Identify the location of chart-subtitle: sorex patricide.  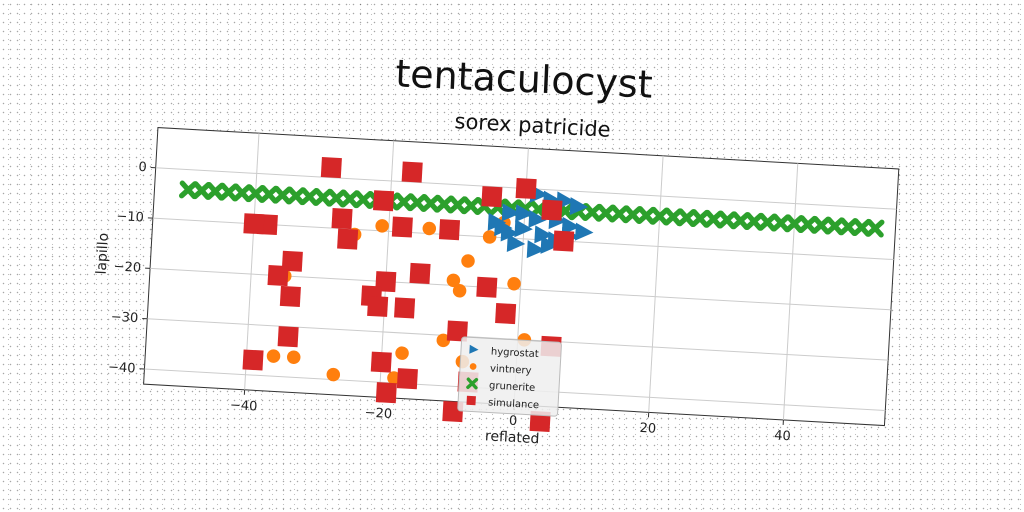
(532, 125).